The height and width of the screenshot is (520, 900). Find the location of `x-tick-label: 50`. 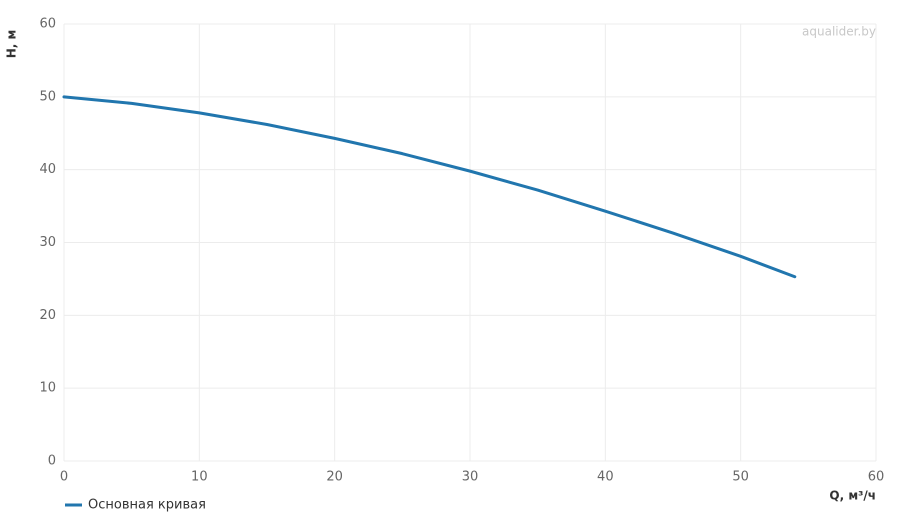

x-tick-label: 50 is located at coordinates (740, 477).